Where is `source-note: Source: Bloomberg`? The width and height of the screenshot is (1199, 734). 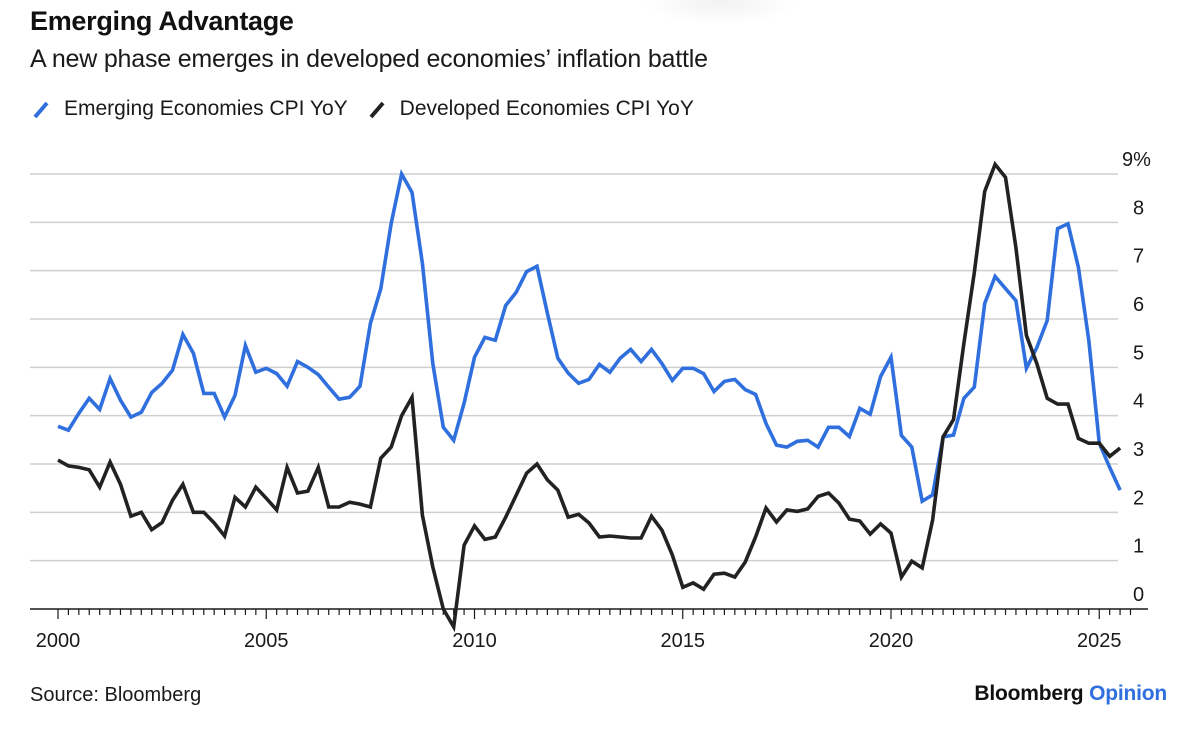
source-note: Source: Bloomberg is located at coordinates (116, 695).